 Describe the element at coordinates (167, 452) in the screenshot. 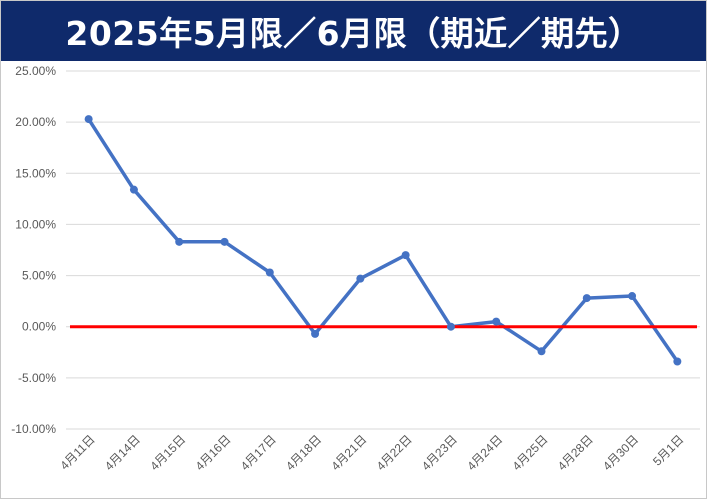

I see `x-tick-label: 4月15日` at that location.